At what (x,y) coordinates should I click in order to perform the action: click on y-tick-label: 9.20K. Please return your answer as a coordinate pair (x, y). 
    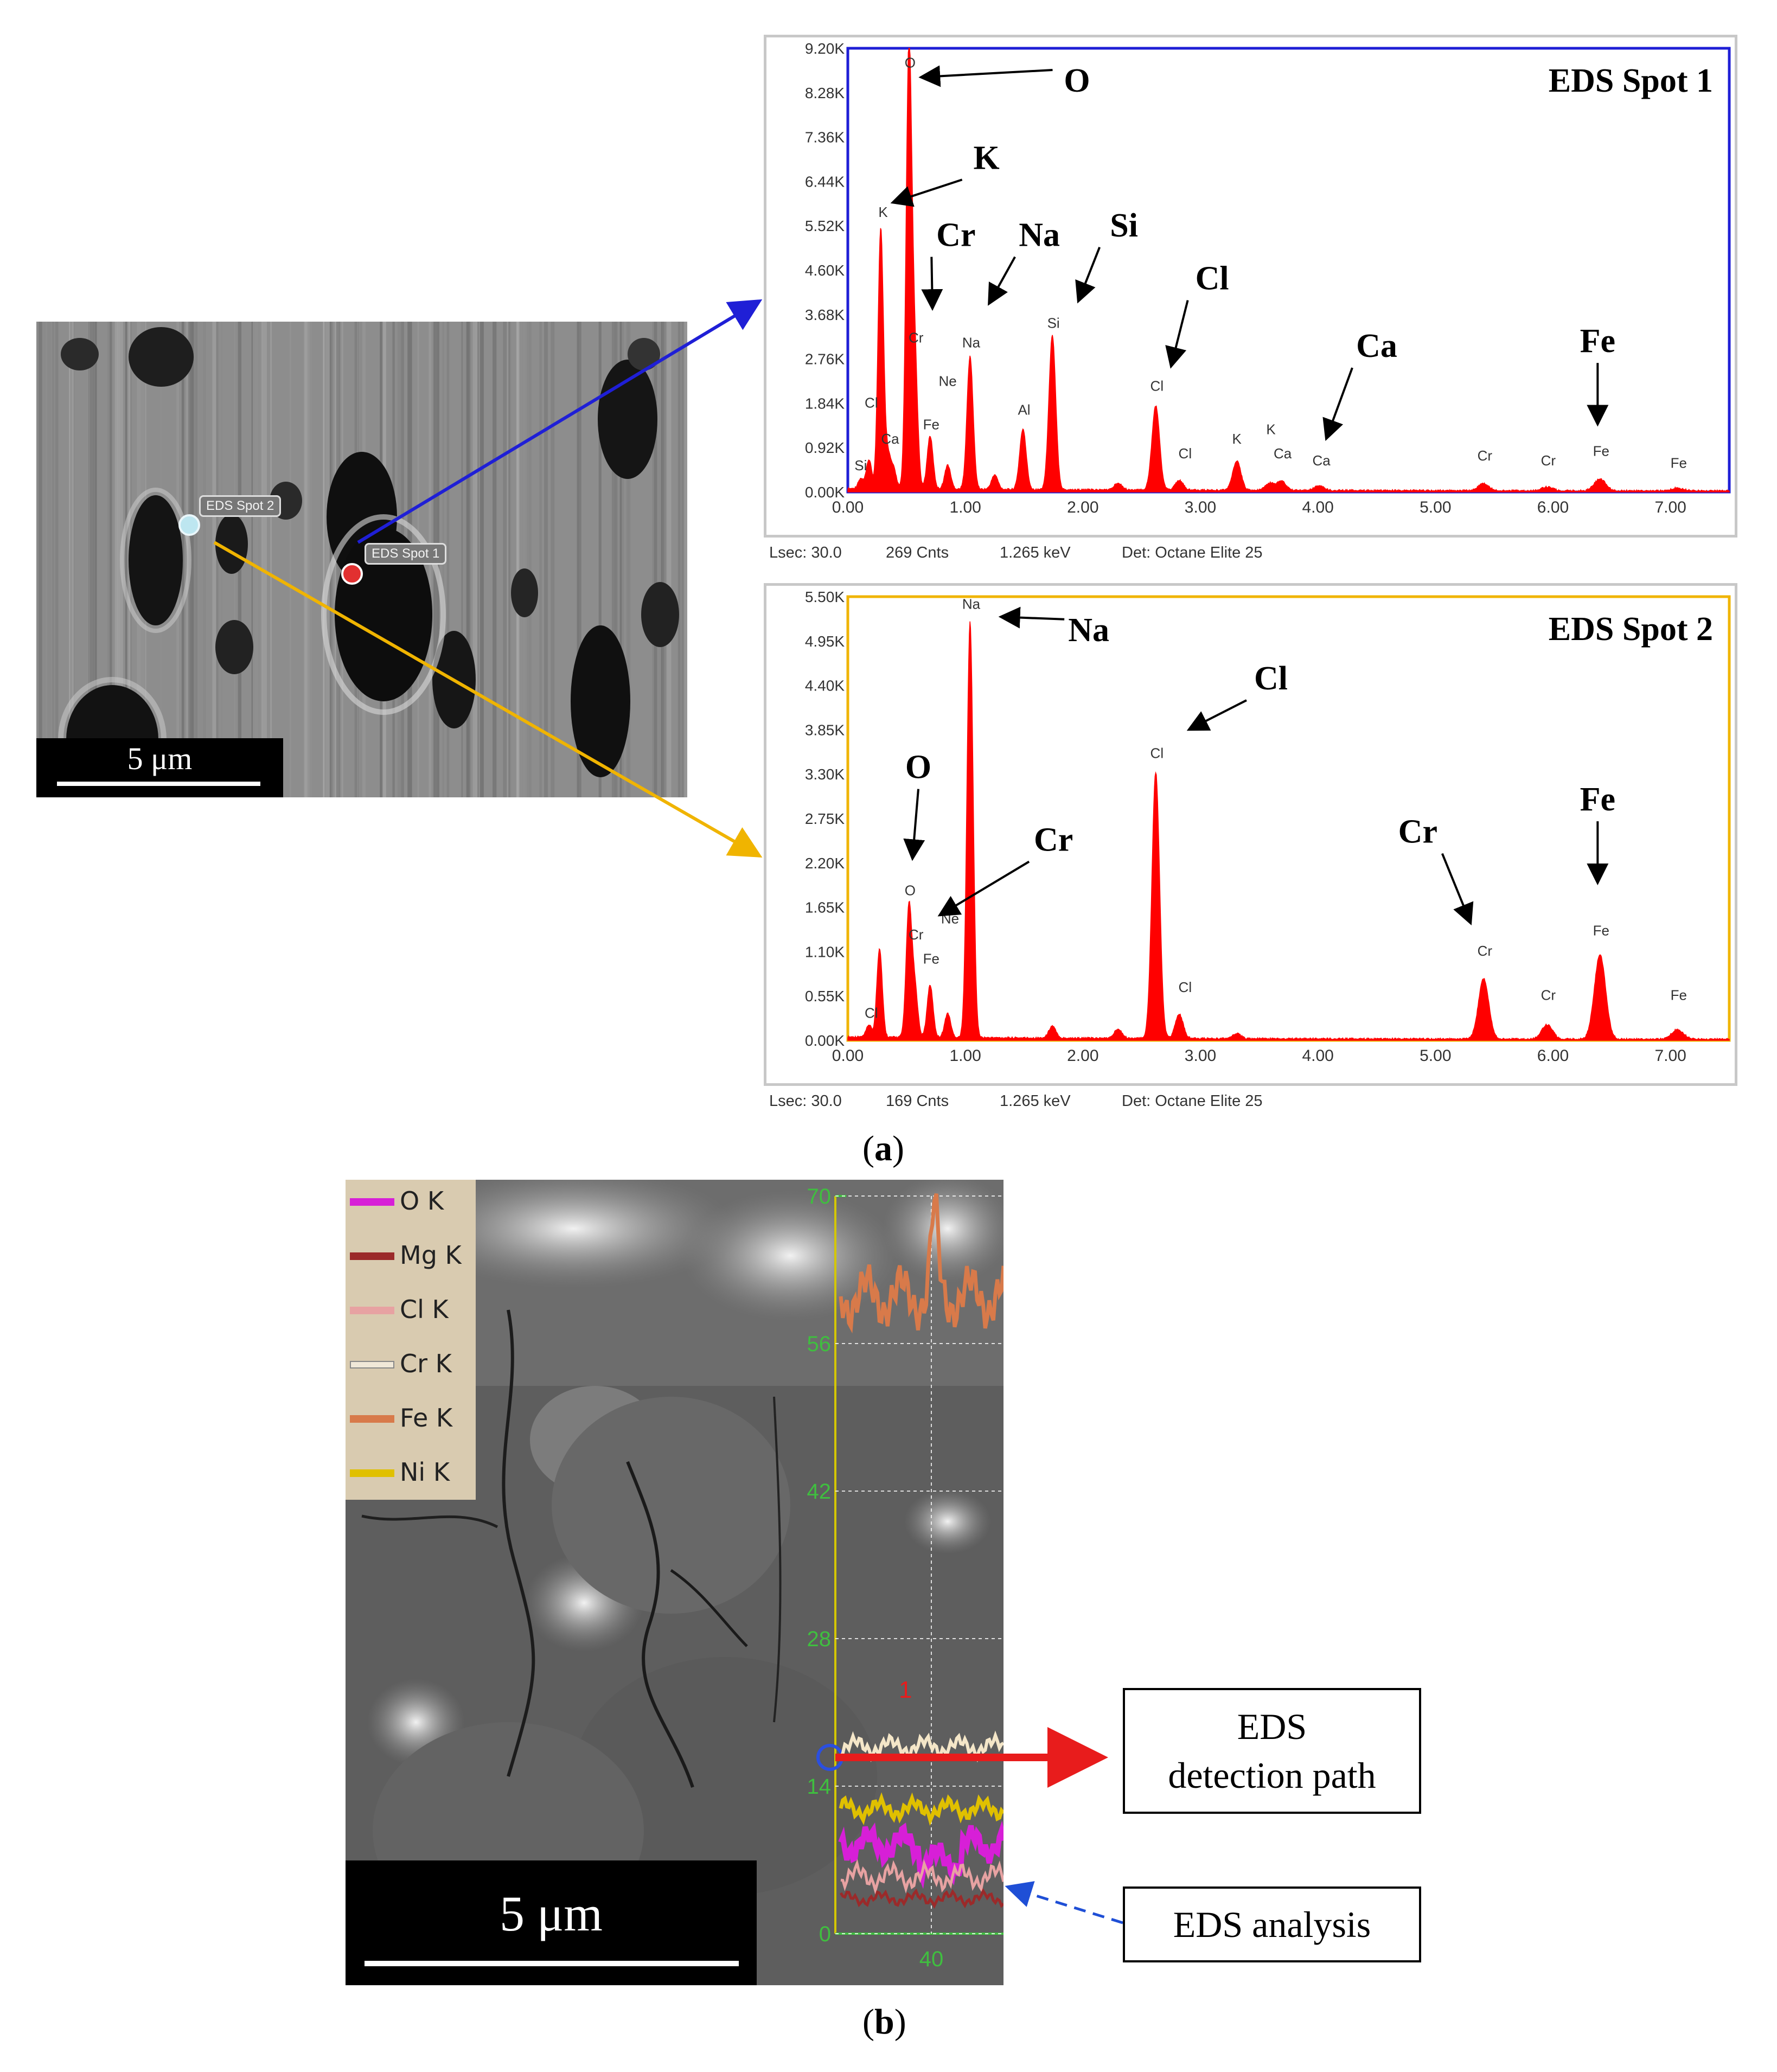
    Looking at the image, I should click on (825, 48).